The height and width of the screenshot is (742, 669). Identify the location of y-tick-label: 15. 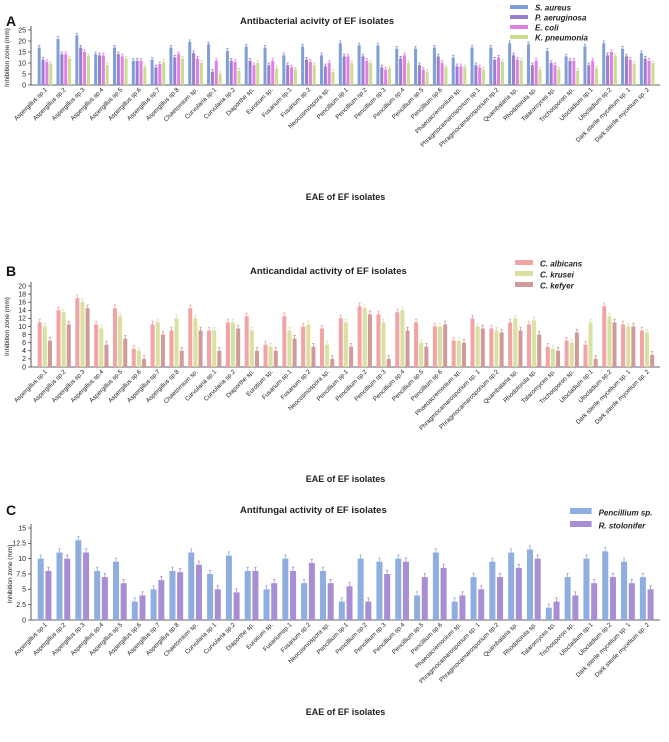
(22, 52).